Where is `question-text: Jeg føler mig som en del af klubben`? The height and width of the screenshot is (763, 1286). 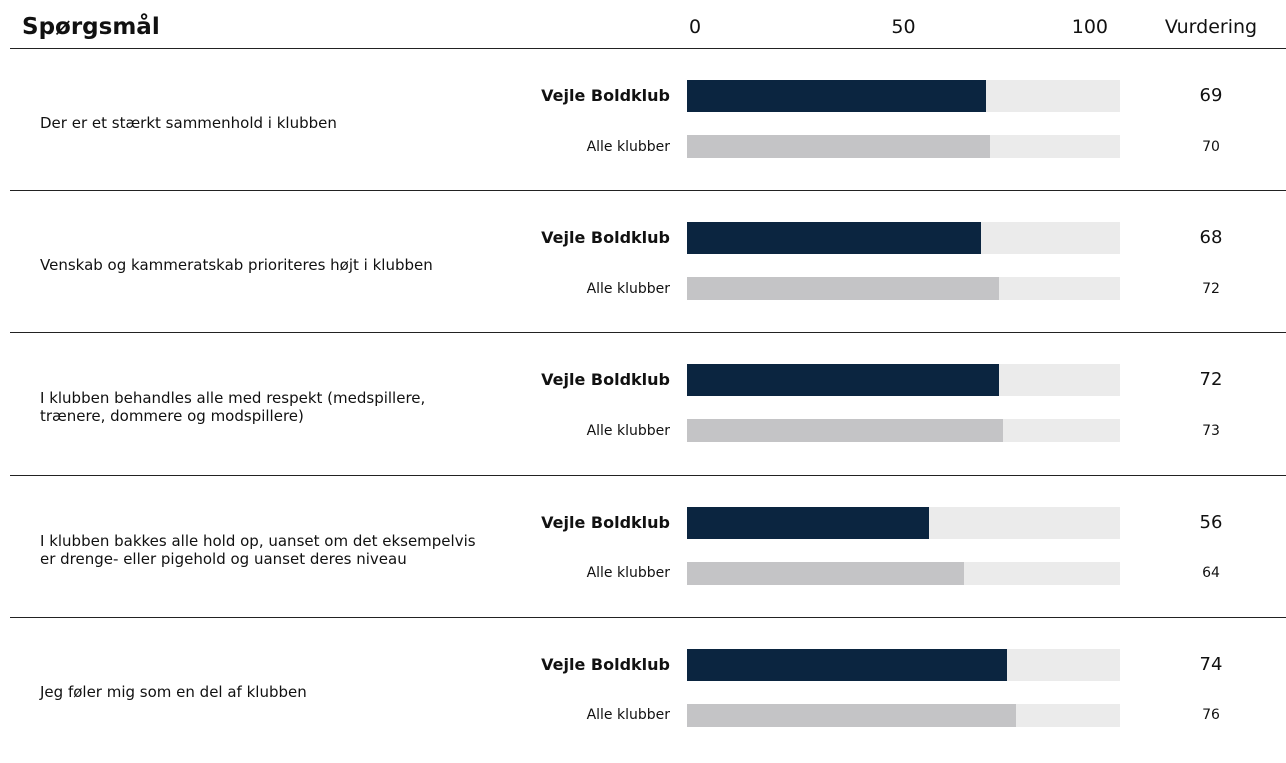
question-text: Jeg føler mig som en del af klubben is located at coordinates (173, 691).